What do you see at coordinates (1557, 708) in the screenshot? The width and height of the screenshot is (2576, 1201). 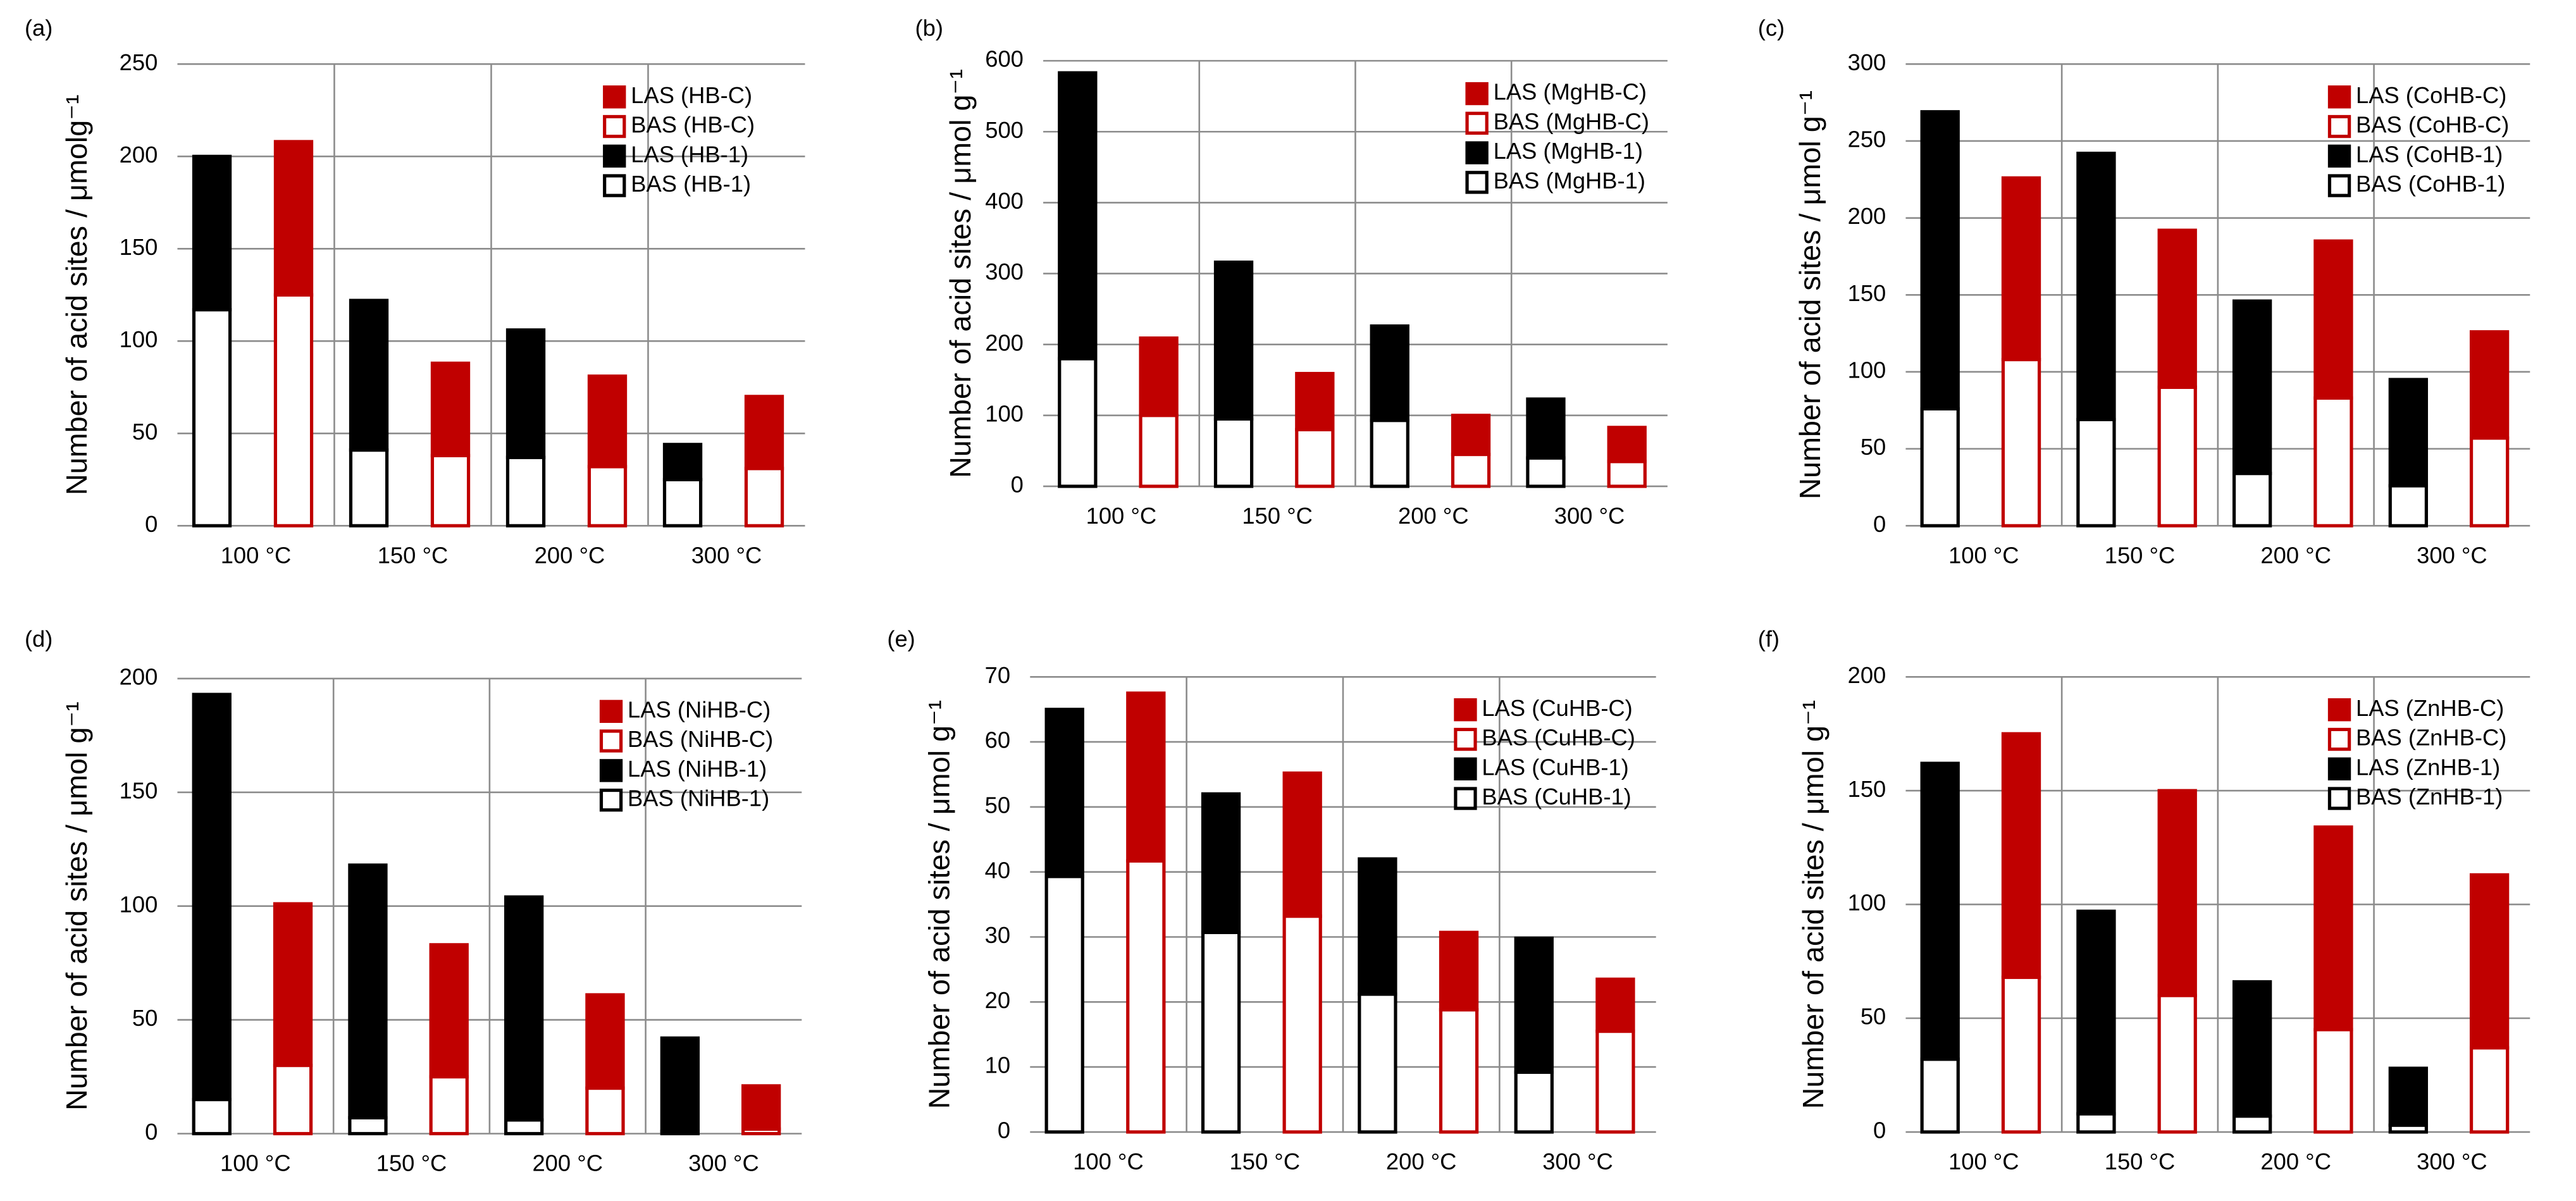 I see `legend-label: LAS (CuHB-C)` at bounding box center [1557, 708].